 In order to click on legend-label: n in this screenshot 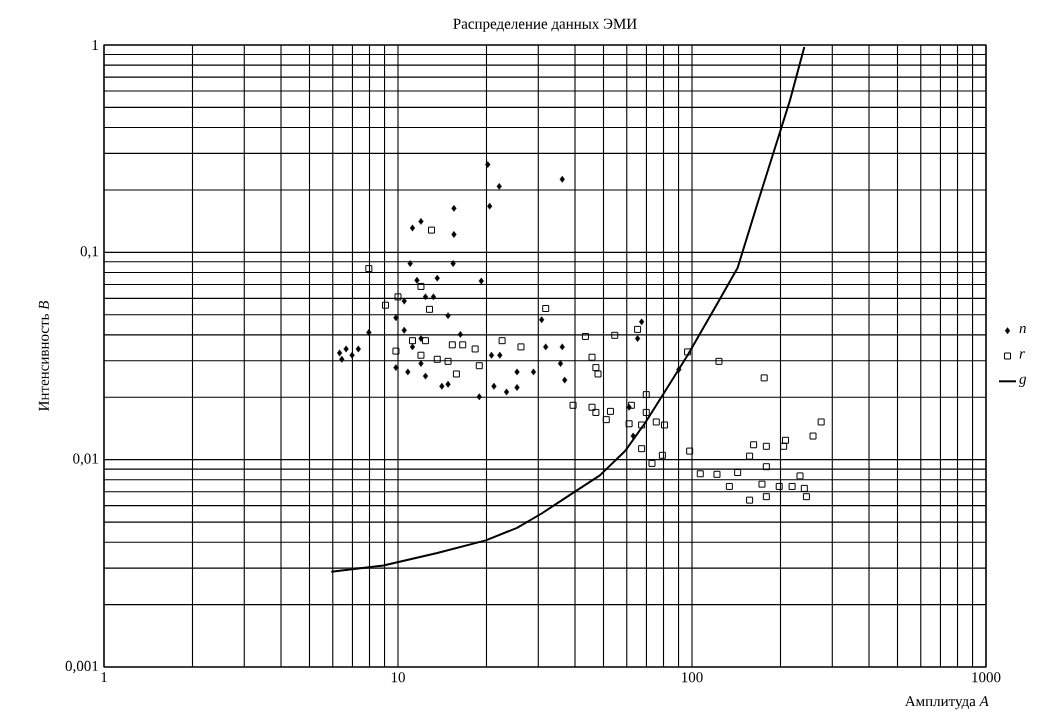, I will do `click(1022, 330)`.